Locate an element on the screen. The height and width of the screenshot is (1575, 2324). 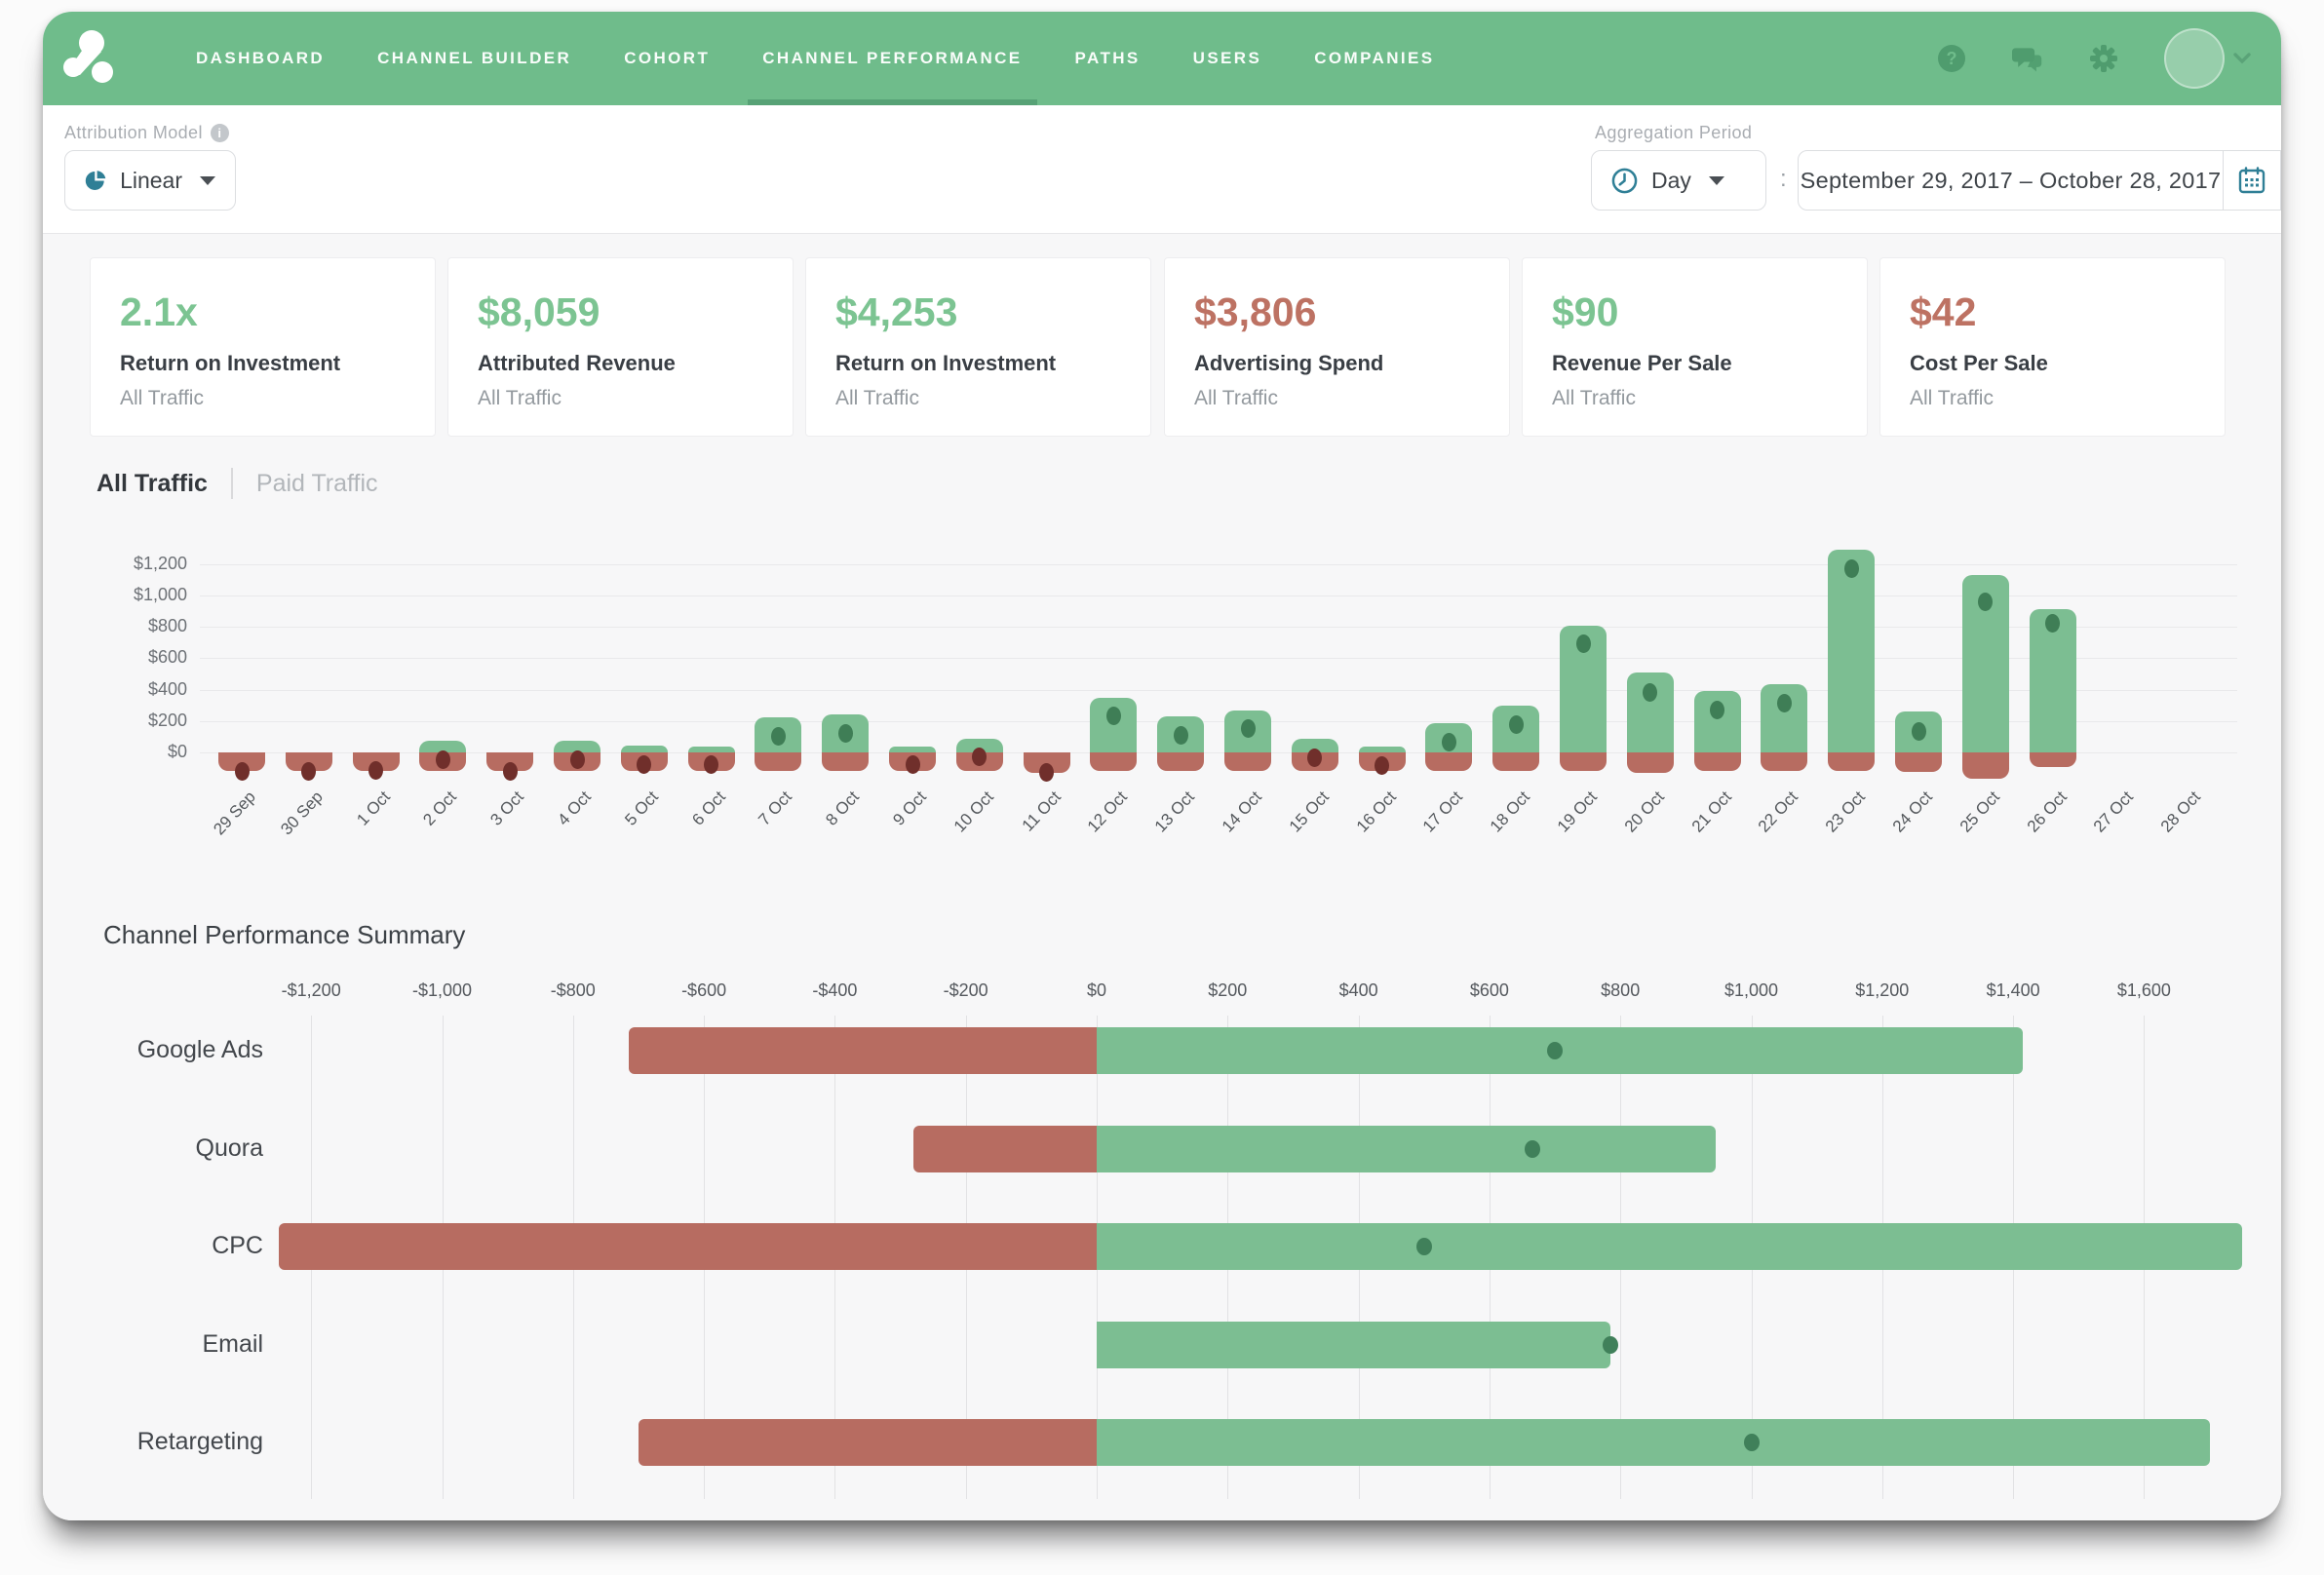
nav-tab-channel-performance: CHANNEL PERFORMANCE is located at coordinates (892, 59).